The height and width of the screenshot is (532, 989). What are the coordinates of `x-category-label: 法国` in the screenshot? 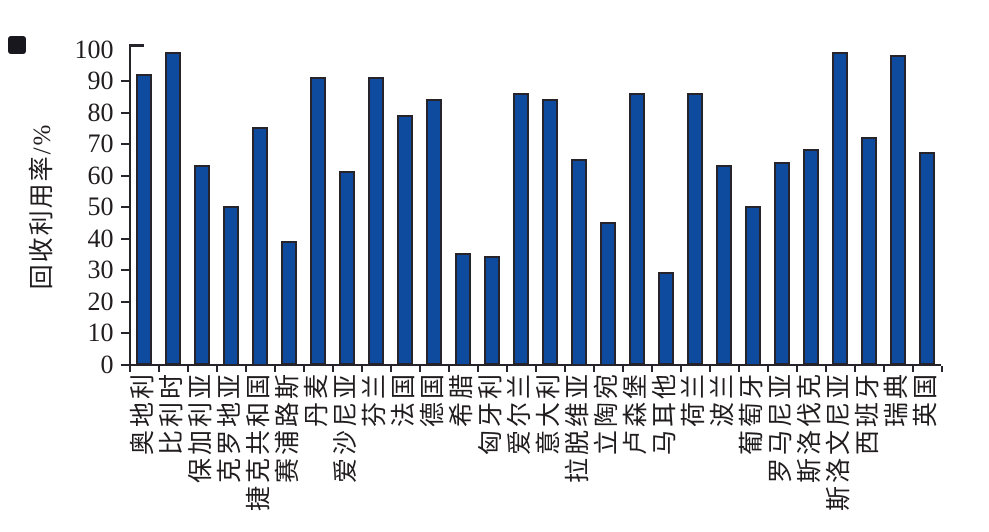 It's located at (404, 399).